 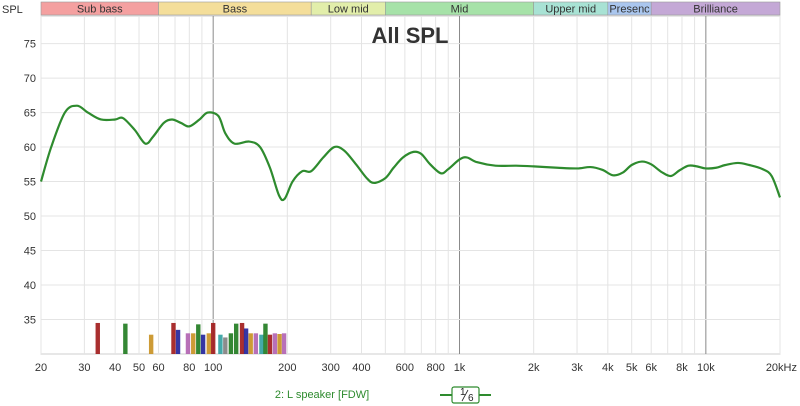 What do you see at coordinates (100, 10) in the screenshot?
I see `band-label: Sub bass` at bounding box center [100, 10].